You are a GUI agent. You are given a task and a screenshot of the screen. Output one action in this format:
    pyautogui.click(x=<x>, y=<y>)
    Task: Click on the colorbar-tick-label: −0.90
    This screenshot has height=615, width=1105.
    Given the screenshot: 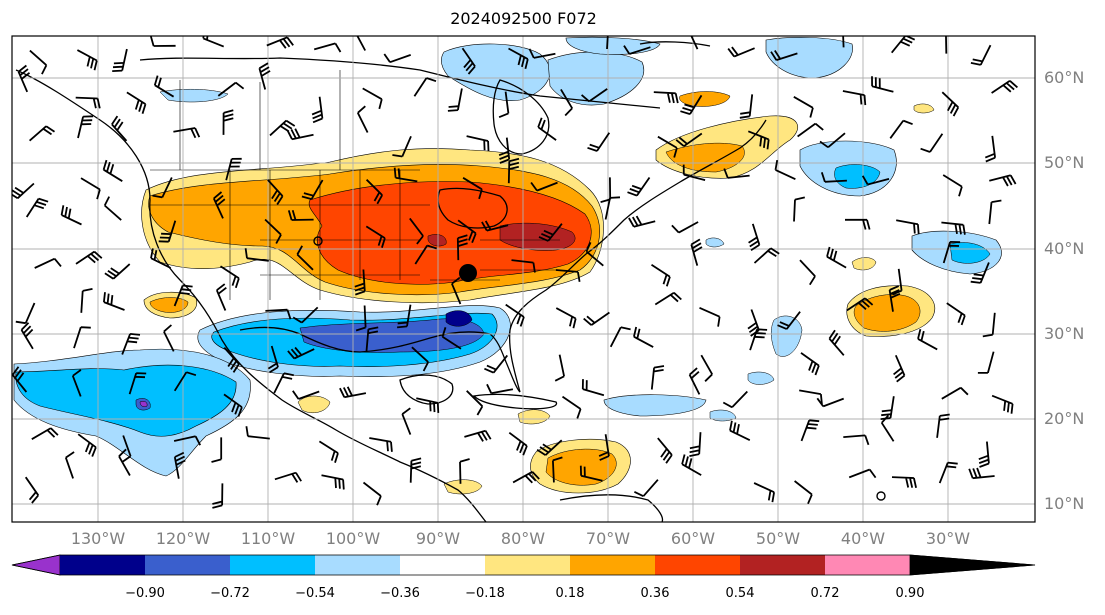 What is the action you would take?
    pyautogui.click(x=145, y=593)
    